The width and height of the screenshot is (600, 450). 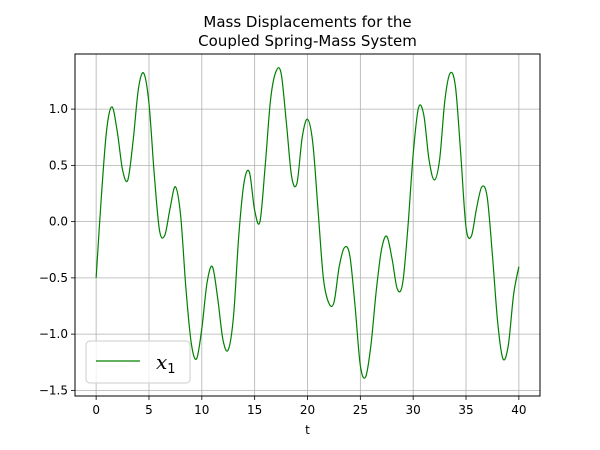 What do you see at coordinates (413, 410) in the screenshot?
I see `x-tick-label: 30` at bounding box center [413, 410].